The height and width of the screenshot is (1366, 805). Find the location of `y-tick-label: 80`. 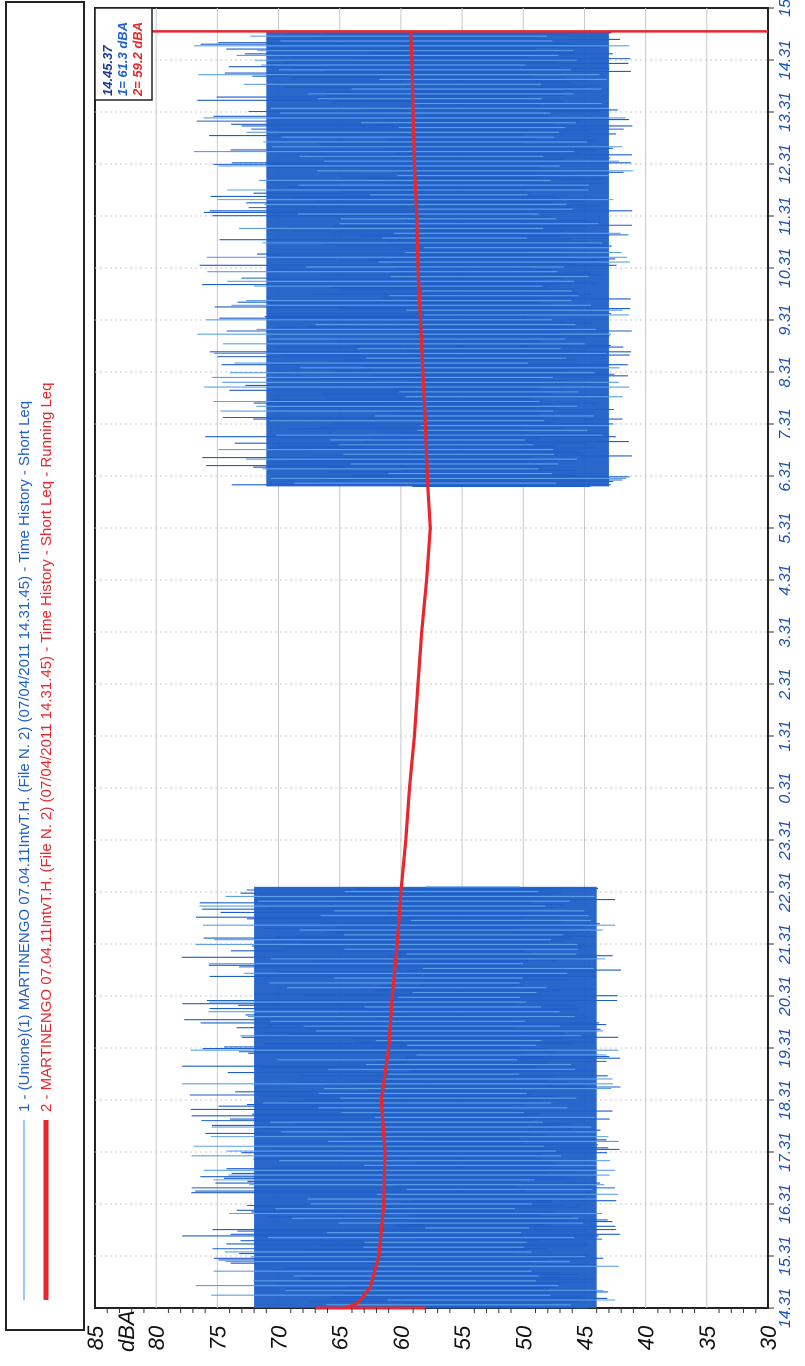

y-tick-label: 80 is located at coordinates (156, 1337).